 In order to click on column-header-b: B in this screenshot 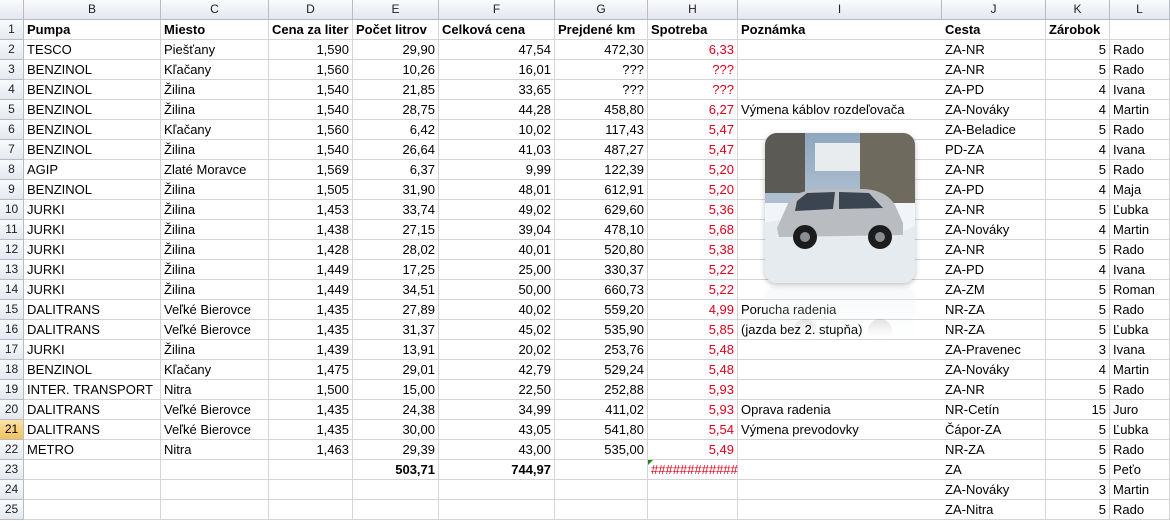, I will do `click(92, 10)`.